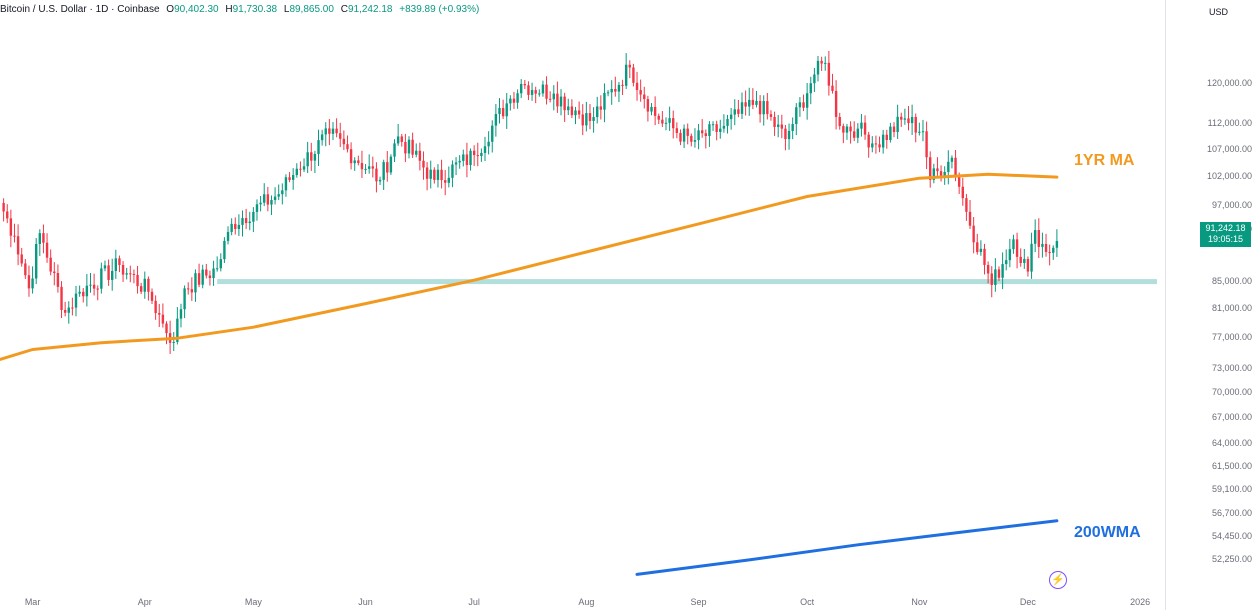 This screenshot has width=1257, height=610. What do you see at coordinates (847, 547) in the screenshot?
I see `series-line-200wma` at bounding box center [847, 547].